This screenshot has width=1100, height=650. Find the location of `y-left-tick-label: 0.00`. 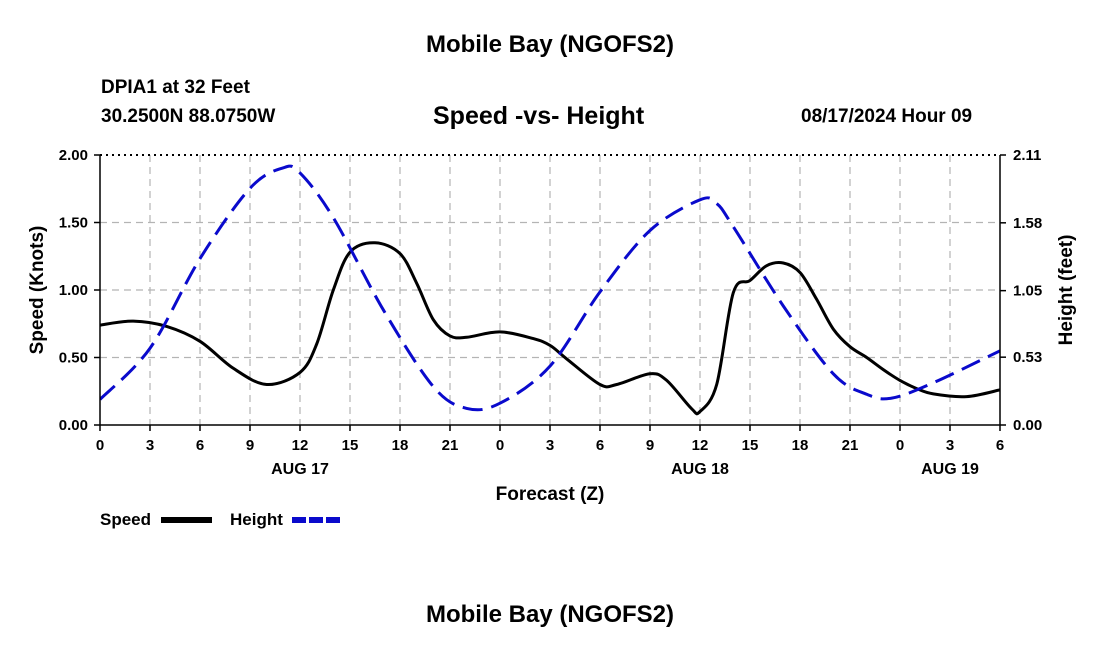

y-left-tick-label: 0.00 is located at coordinates (73, 425).